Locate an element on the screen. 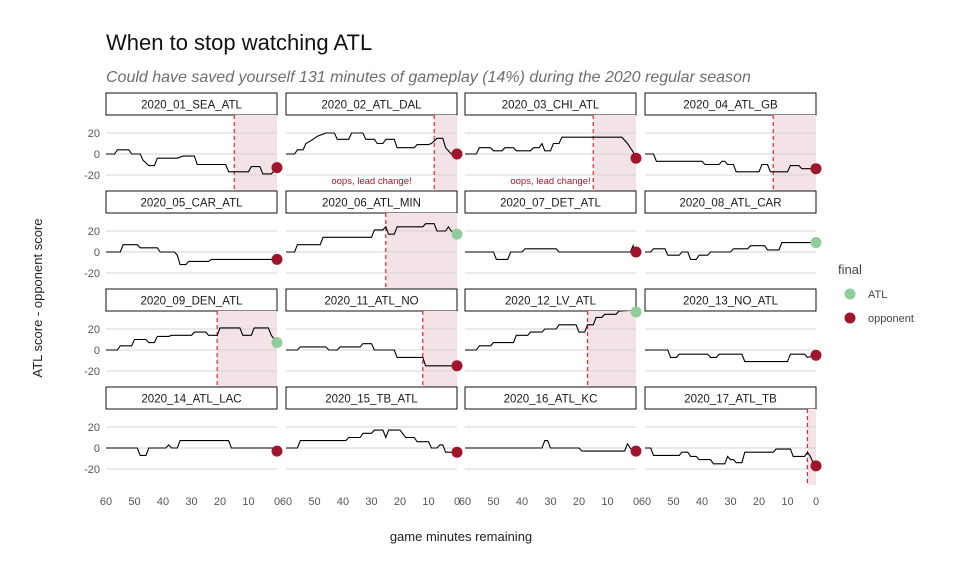 The width and height of the screenshot is (960, 576). panel-2020_05_CAR_ATL: 2020_05_CAR_ATL 20 0 -20 is located at coordinates (183, 235).